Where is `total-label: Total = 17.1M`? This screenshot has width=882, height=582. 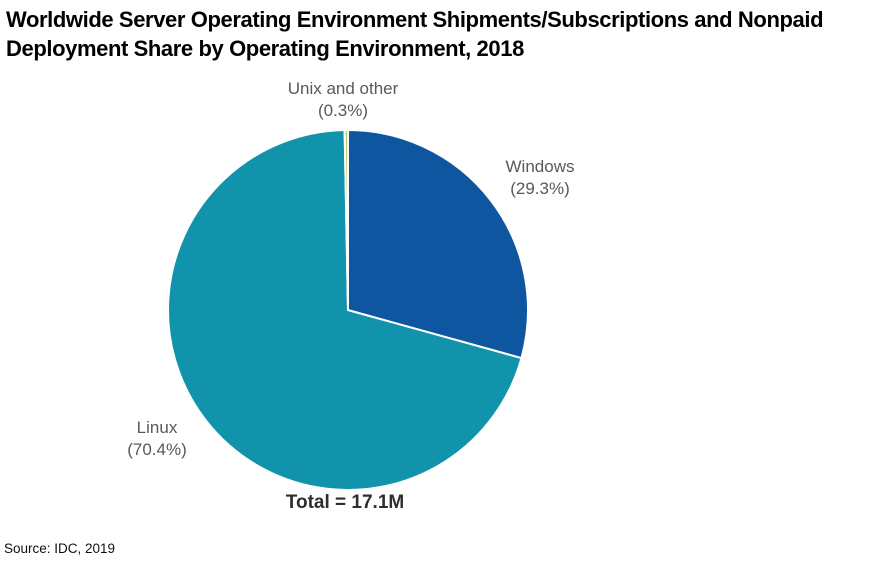 total-label: Total = 17.1M is located at coordinates (345, 502).